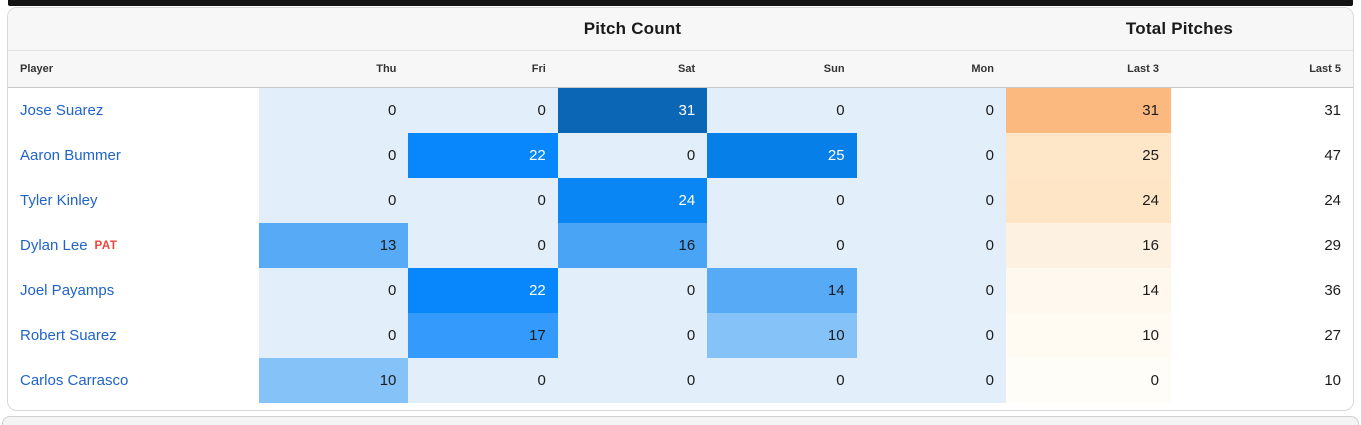 The width and height of the screenshot is (1361, 425). I want to click on last3-heat-cell: 10, so click(1088, 335).